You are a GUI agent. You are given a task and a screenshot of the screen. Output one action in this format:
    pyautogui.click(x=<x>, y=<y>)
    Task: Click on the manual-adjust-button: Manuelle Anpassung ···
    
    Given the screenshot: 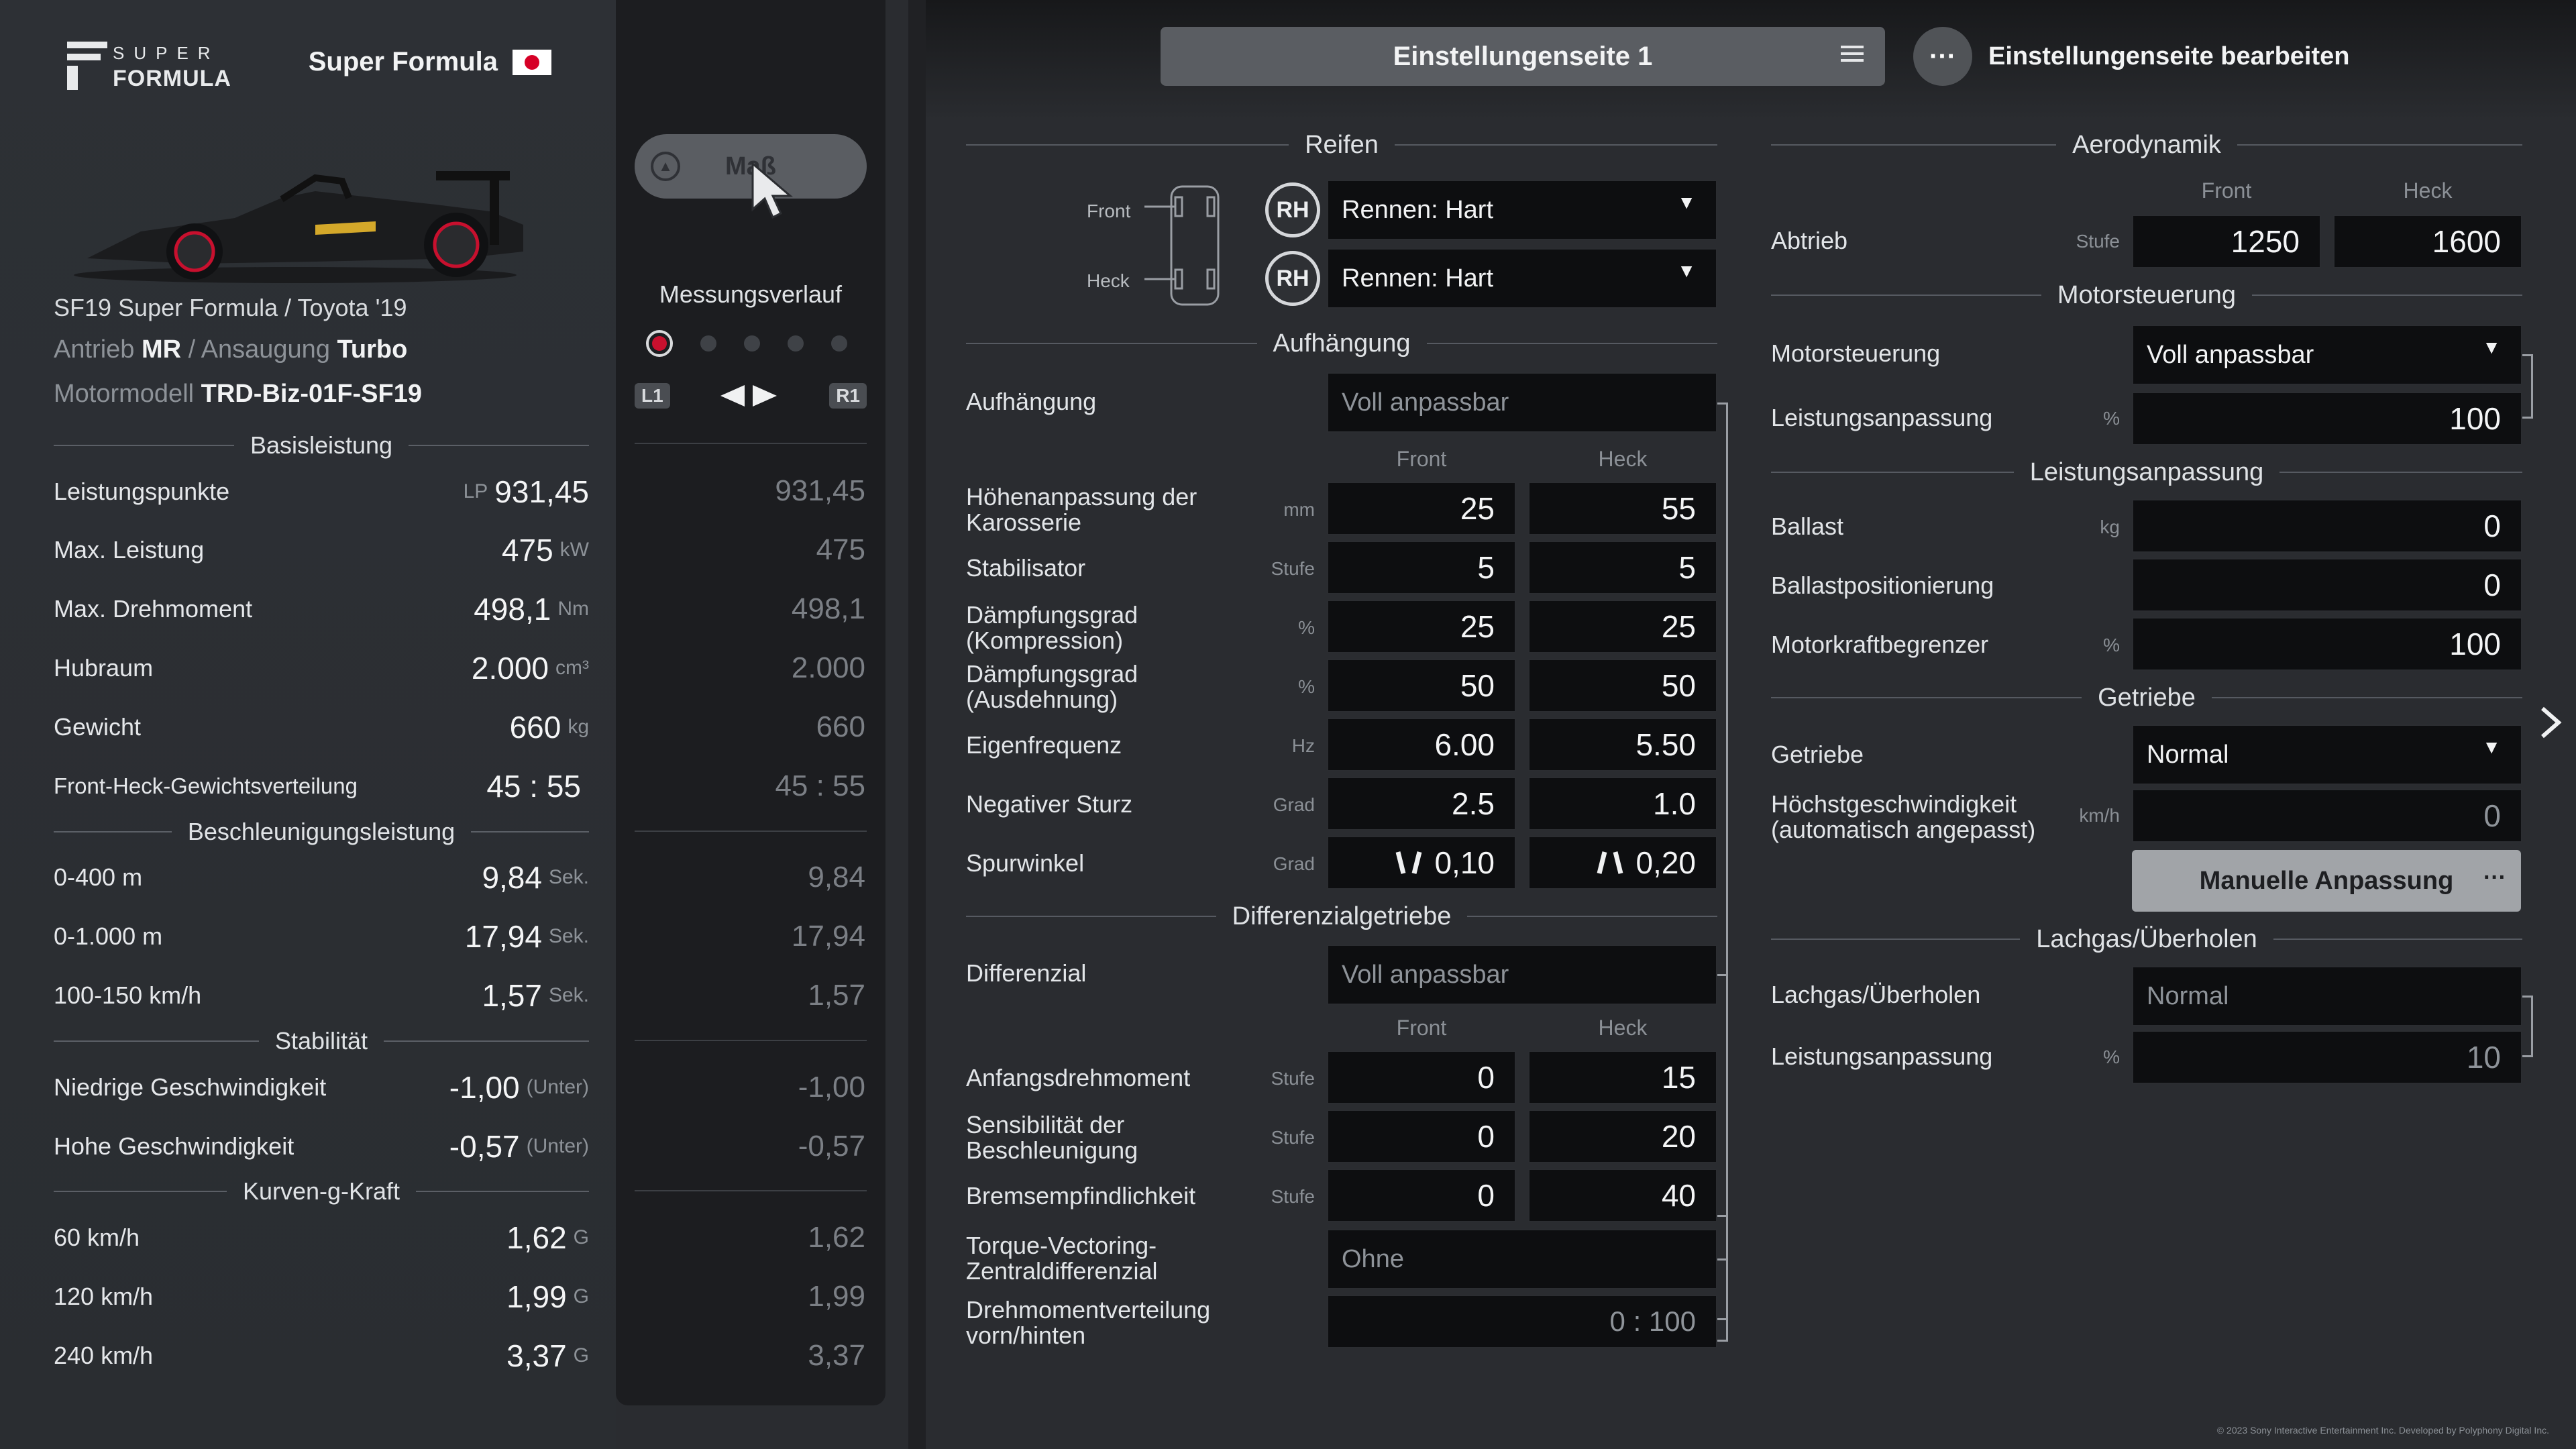 What is the action you would take?
    pyautogui.click(x=2326, y=881)
    